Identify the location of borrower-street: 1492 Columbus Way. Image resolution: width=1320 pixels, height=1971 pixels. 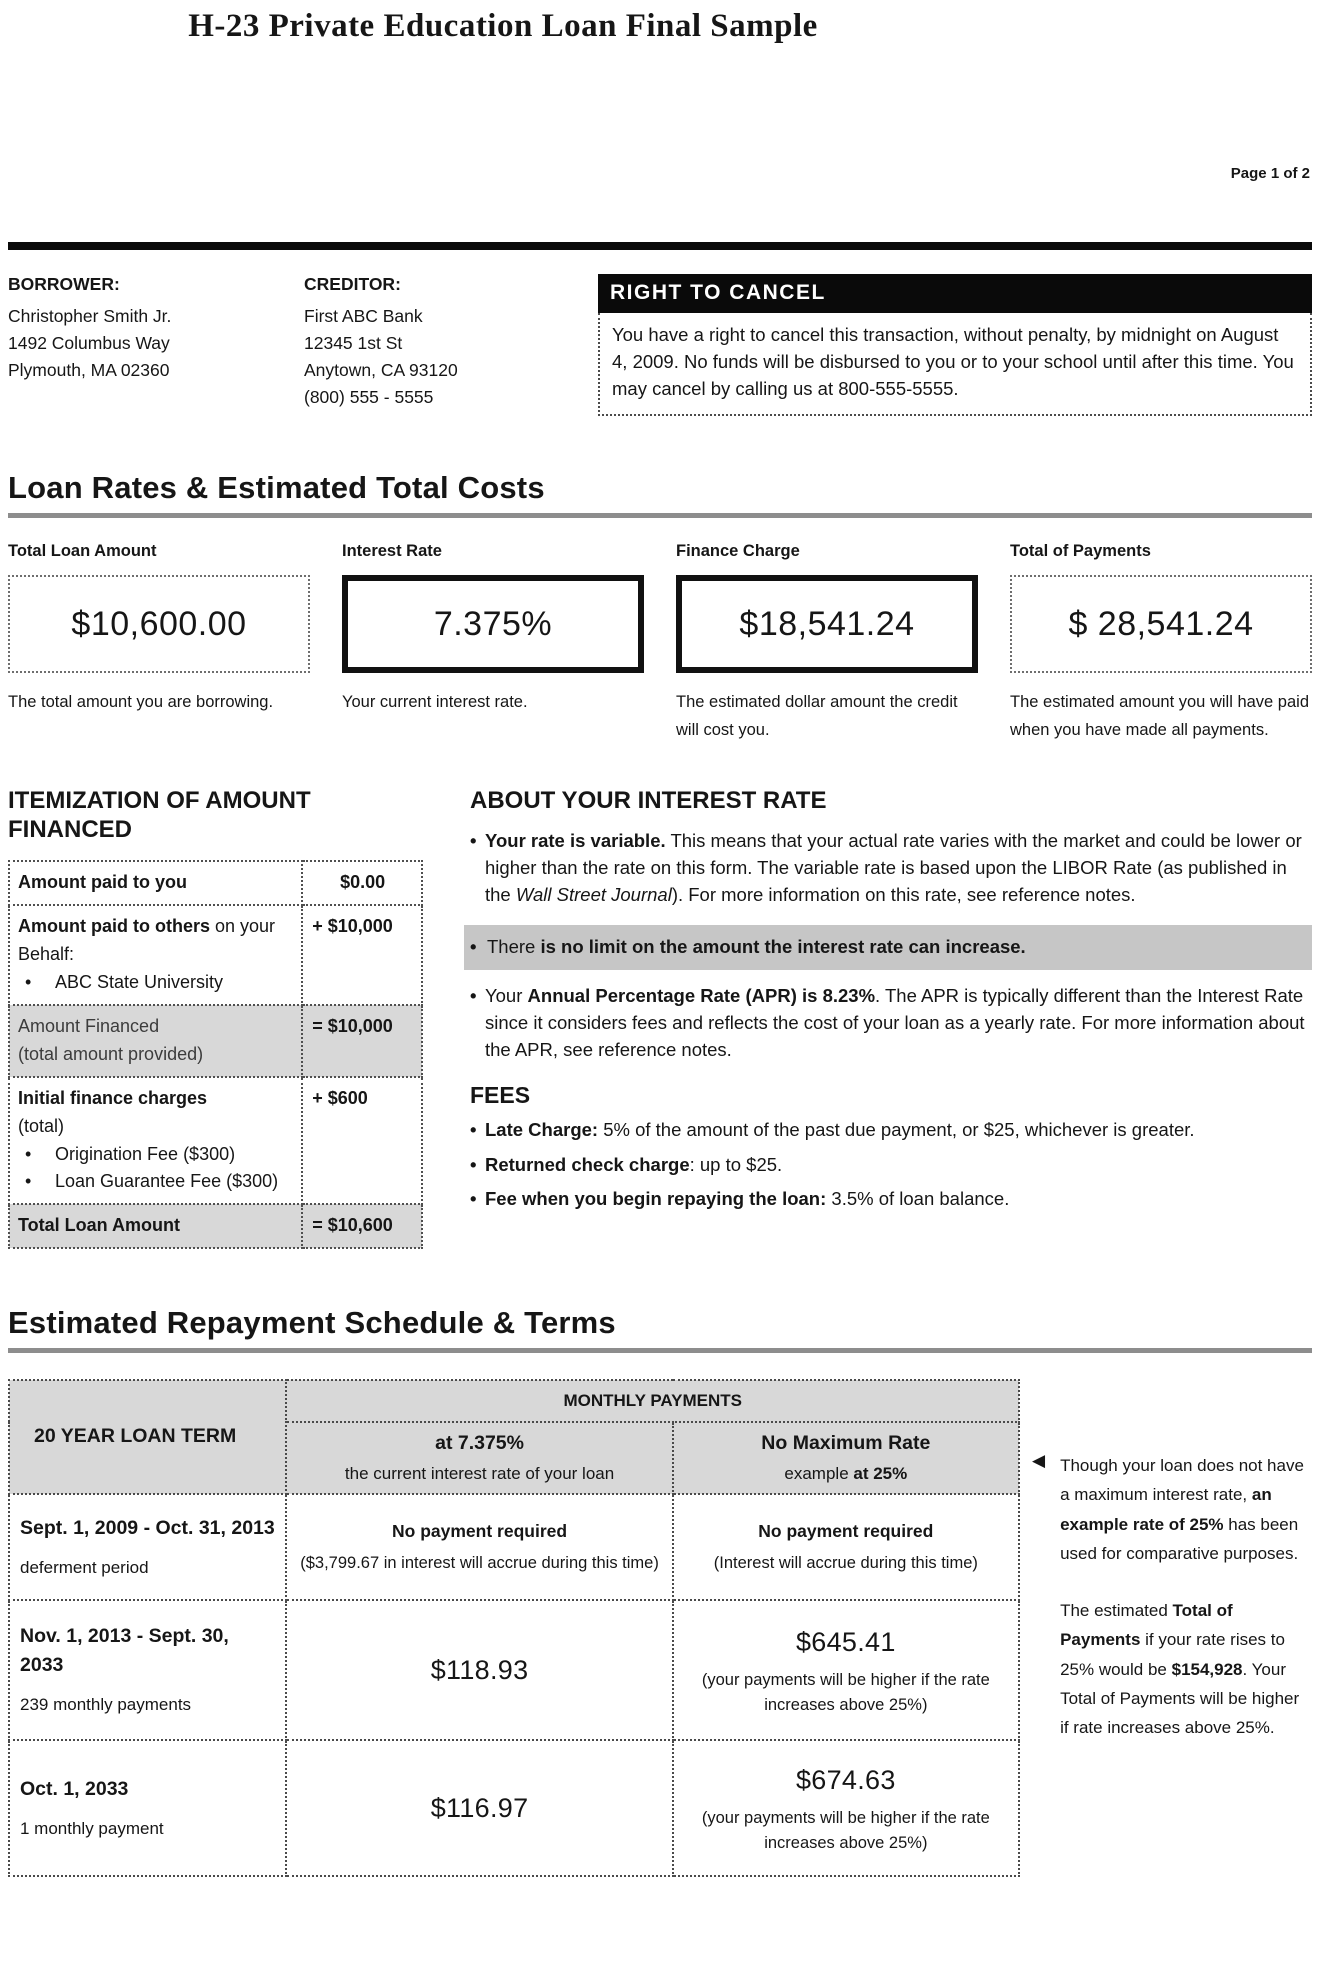
(89, 343).